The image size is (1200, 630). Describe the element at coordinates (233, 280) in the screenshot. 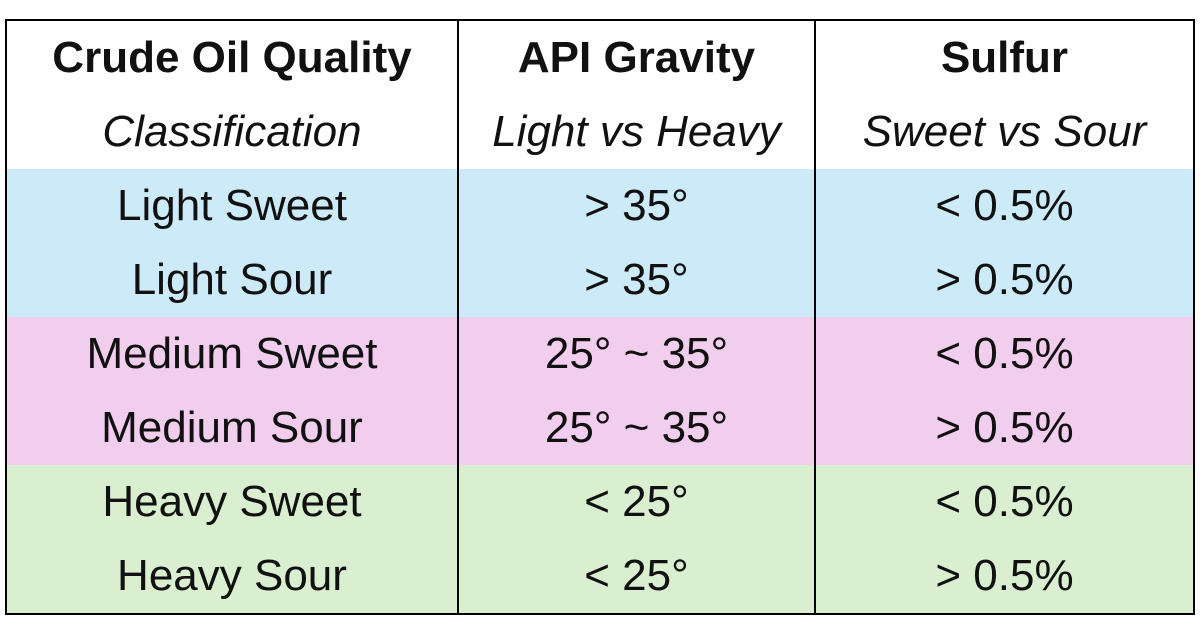

I see `table-cell: Light Sour` at that location.